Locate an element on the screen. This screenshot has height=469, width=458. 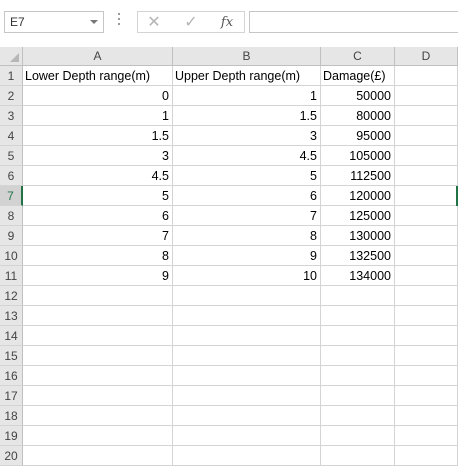
cell-c19 is located at coordinates (358, 436).